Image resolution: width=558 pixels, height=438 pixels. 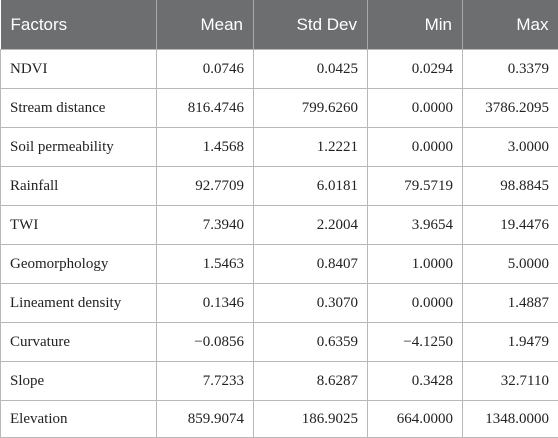 What do you see at coordinates (311, 25) in the screenshot?
I see `header-std-dev: Std Dev` at bounding box center [311, 25].